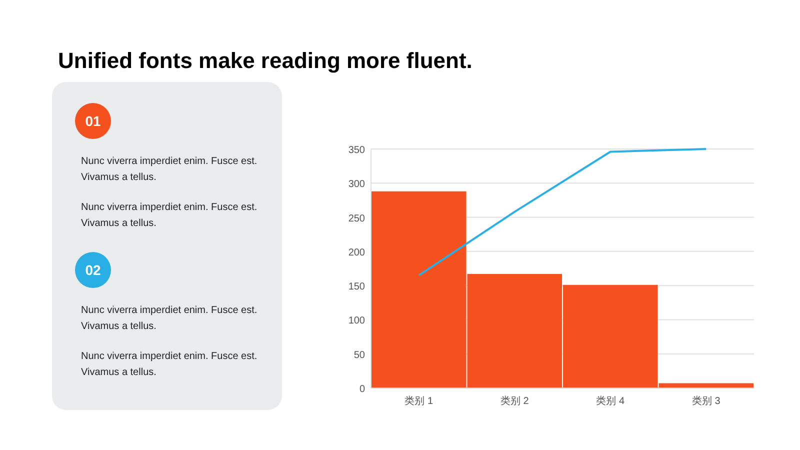 The image size is (800, 450). I want to click on line-series, so click(563, 212).